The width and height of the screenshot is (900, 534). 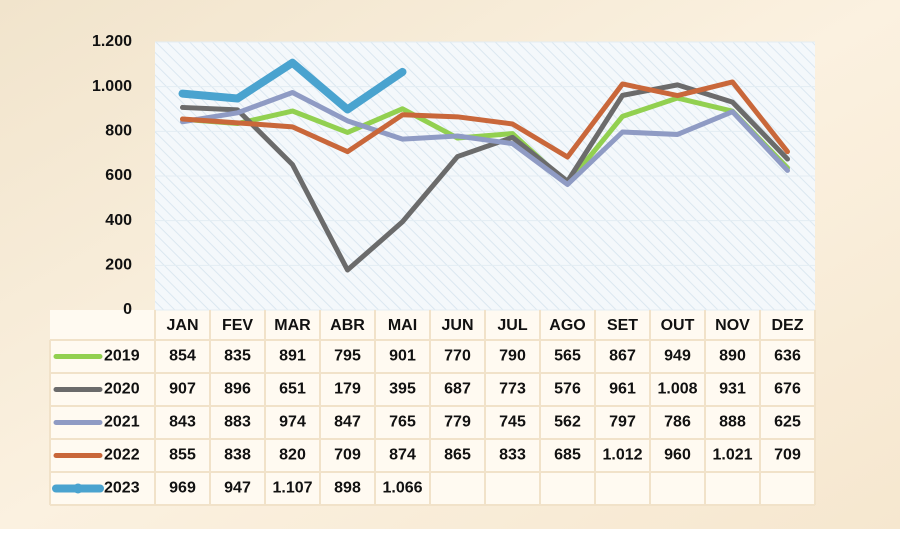 I want to click on table-value: 974, so click(x=292, y=422).